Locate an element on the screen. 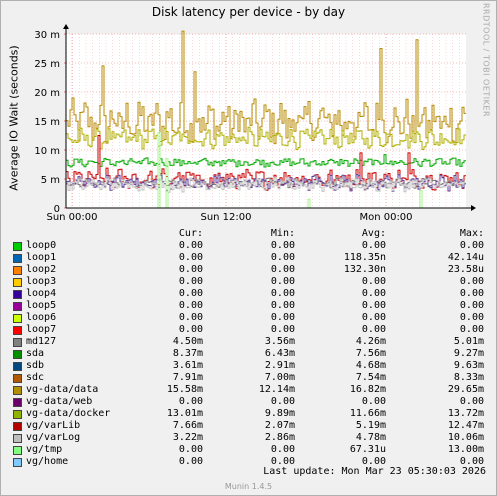 The image size is (497, 496). legend-cur: 7.66m is located at coordinates (187, 425).